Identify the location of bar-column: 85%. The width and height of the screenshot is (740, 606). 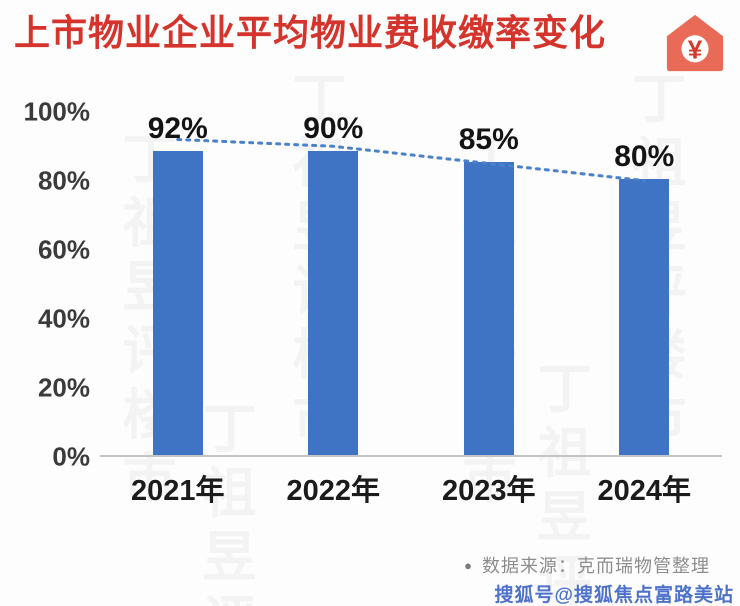
(489, 283).